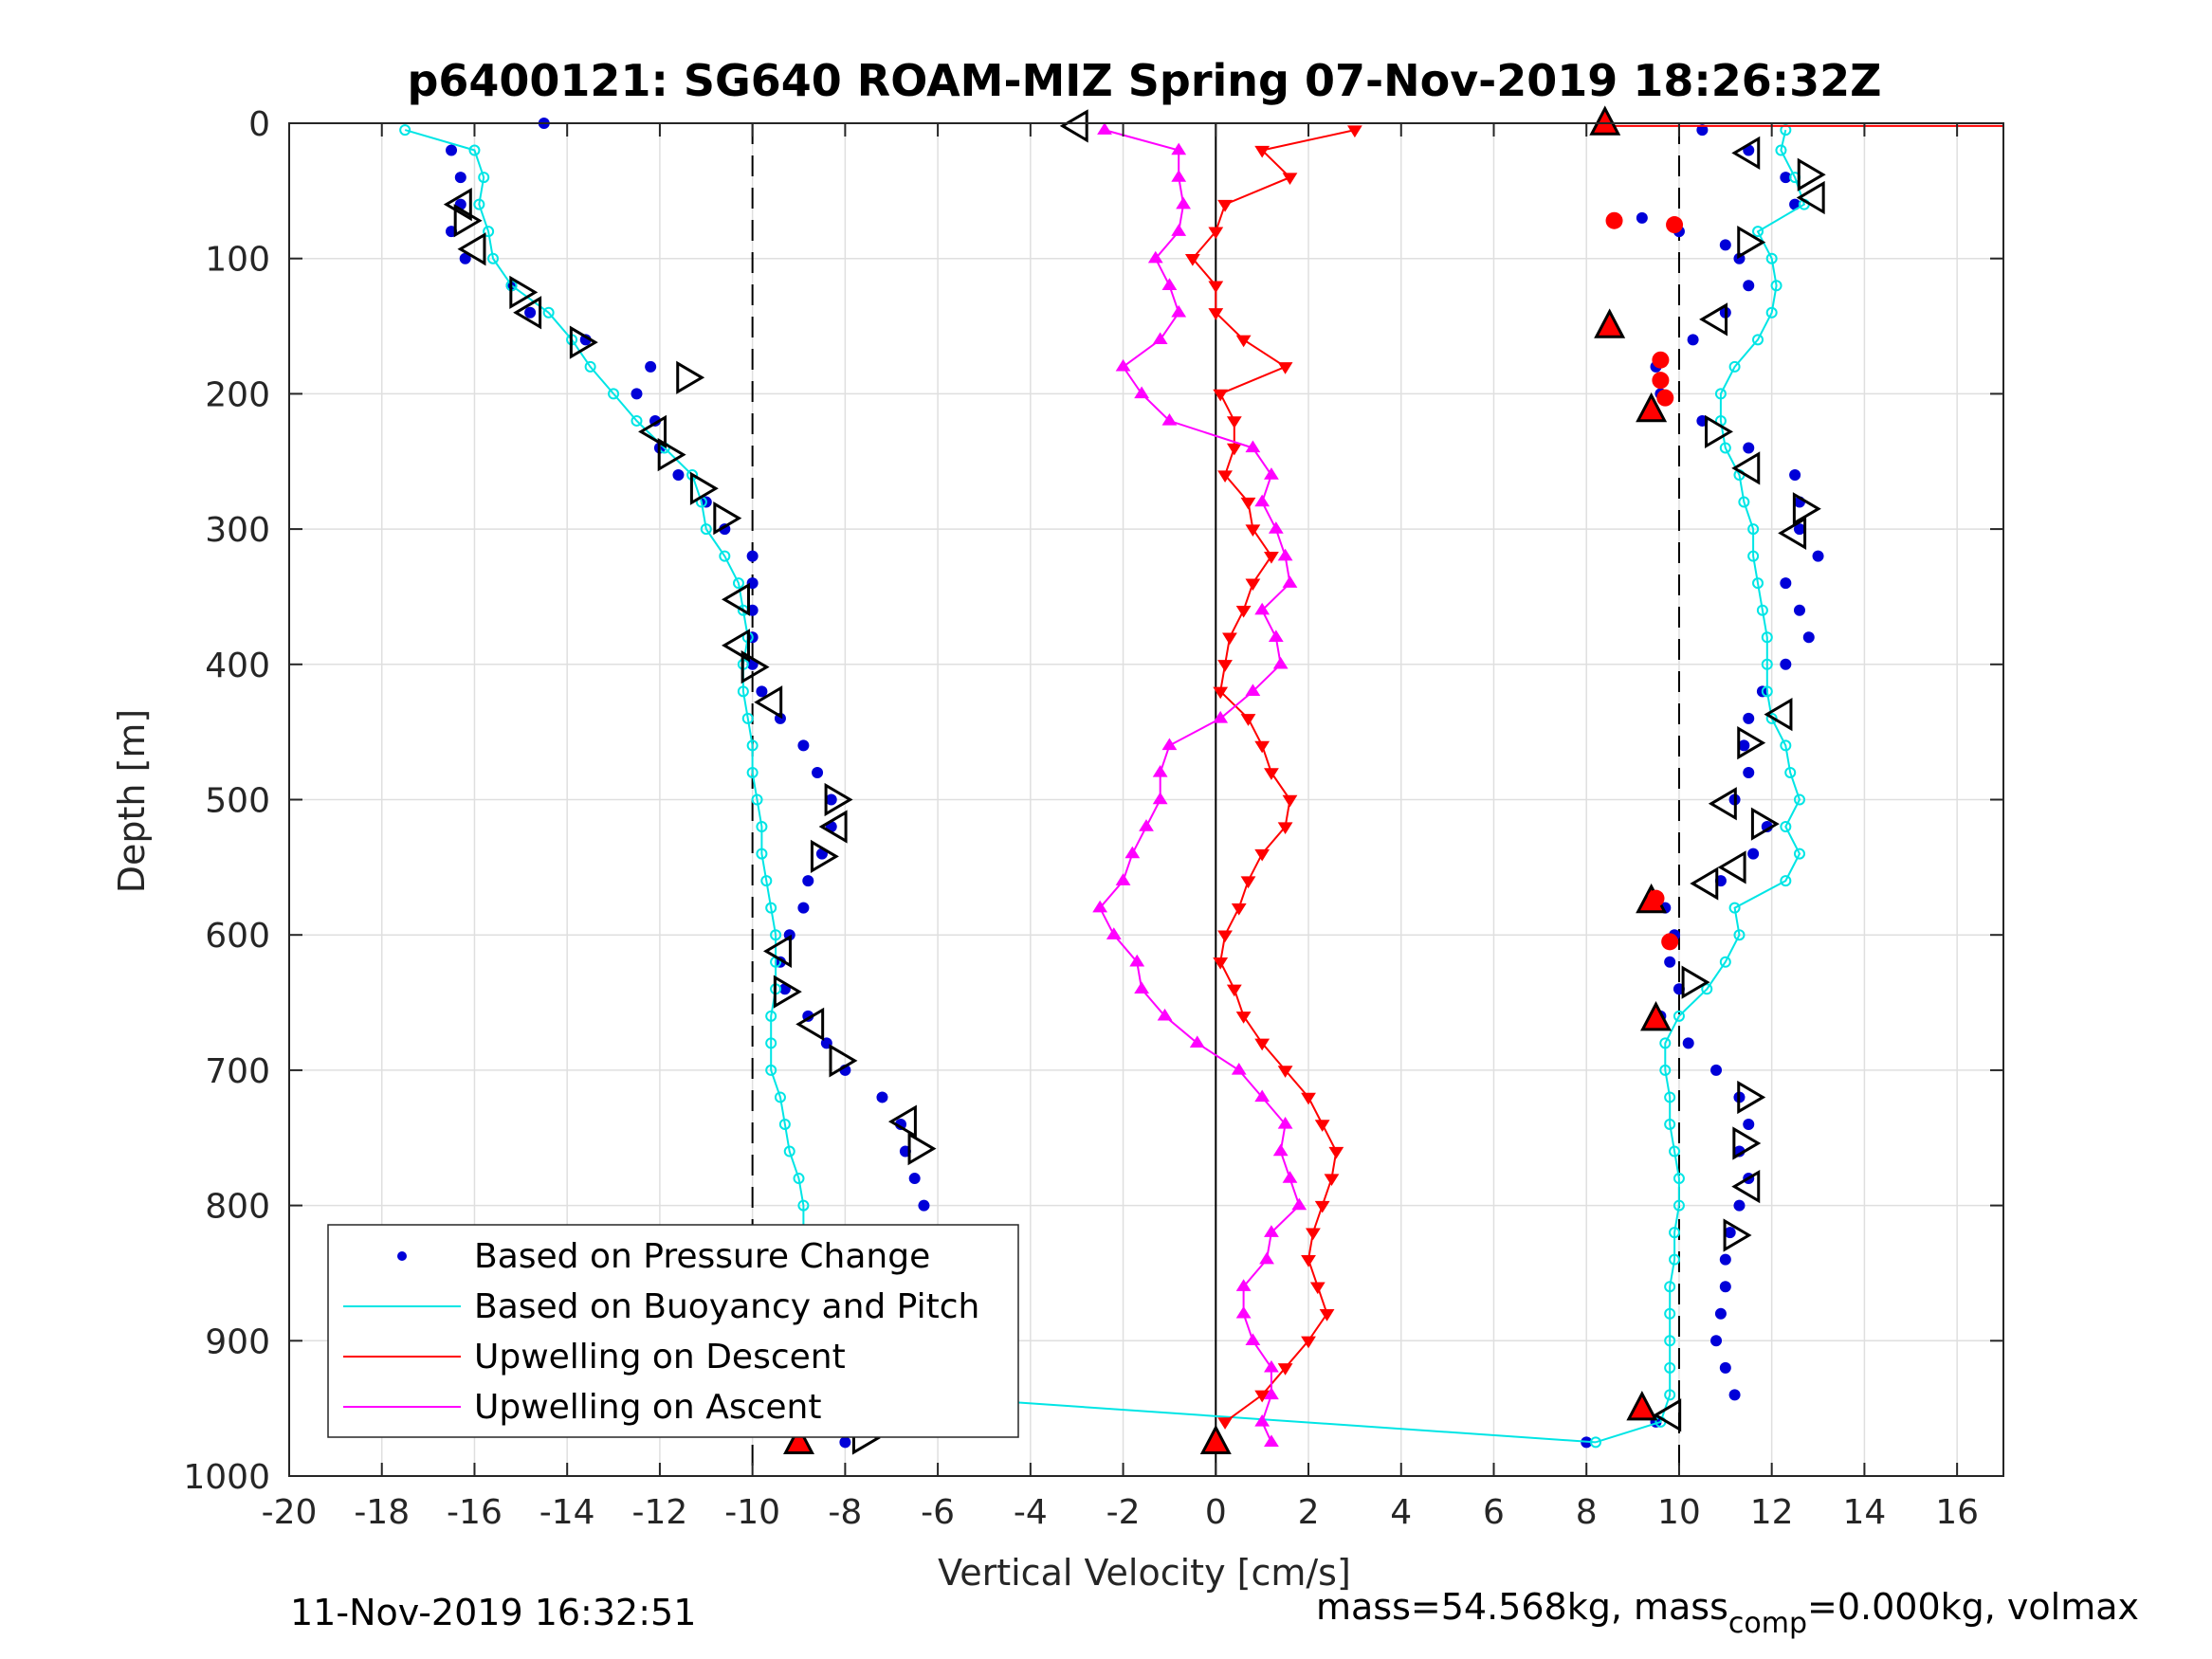 This screenshot has width=2212, height=1659. Describe the element at coordinates (1587, 1512) in the screenshot. I see `x-tick-label: 8` at that location.